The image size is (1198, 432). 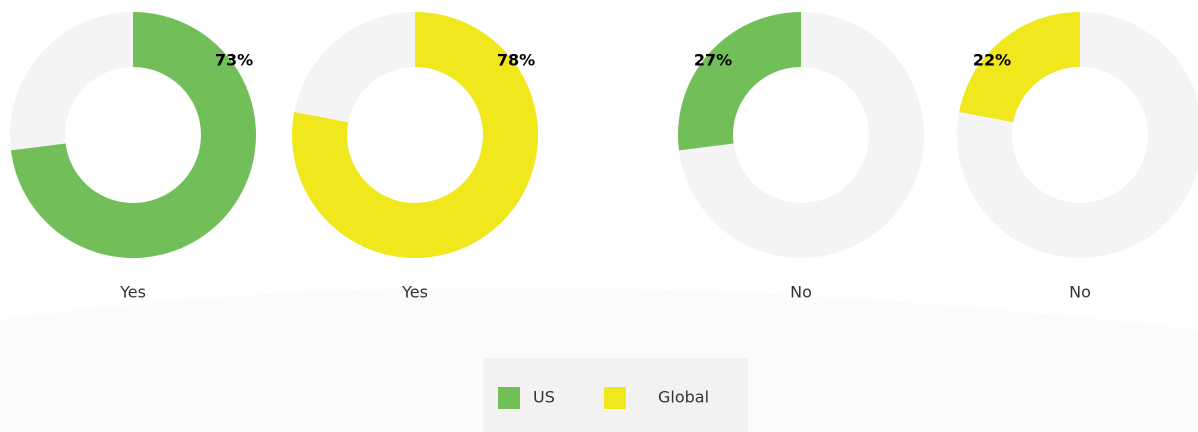 I want to click on value-label: 22%, so click(x=992, y=60).